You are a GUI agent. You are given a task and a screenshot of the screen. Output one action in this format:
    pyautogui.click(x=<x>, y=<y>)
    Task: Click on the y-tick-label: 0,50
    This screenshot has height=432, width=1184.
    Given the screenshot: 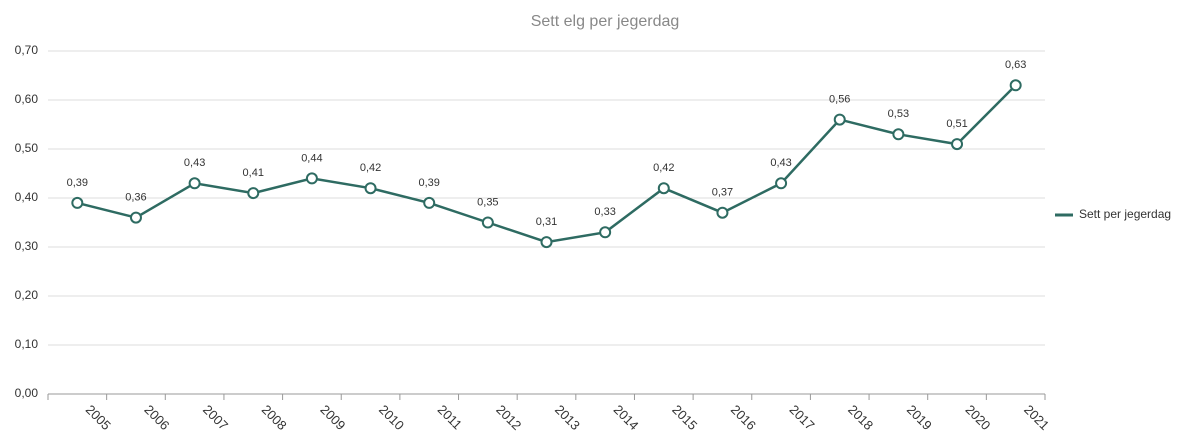 What is the action you would take?
    pyautogui.click(x=27, y=148)
    